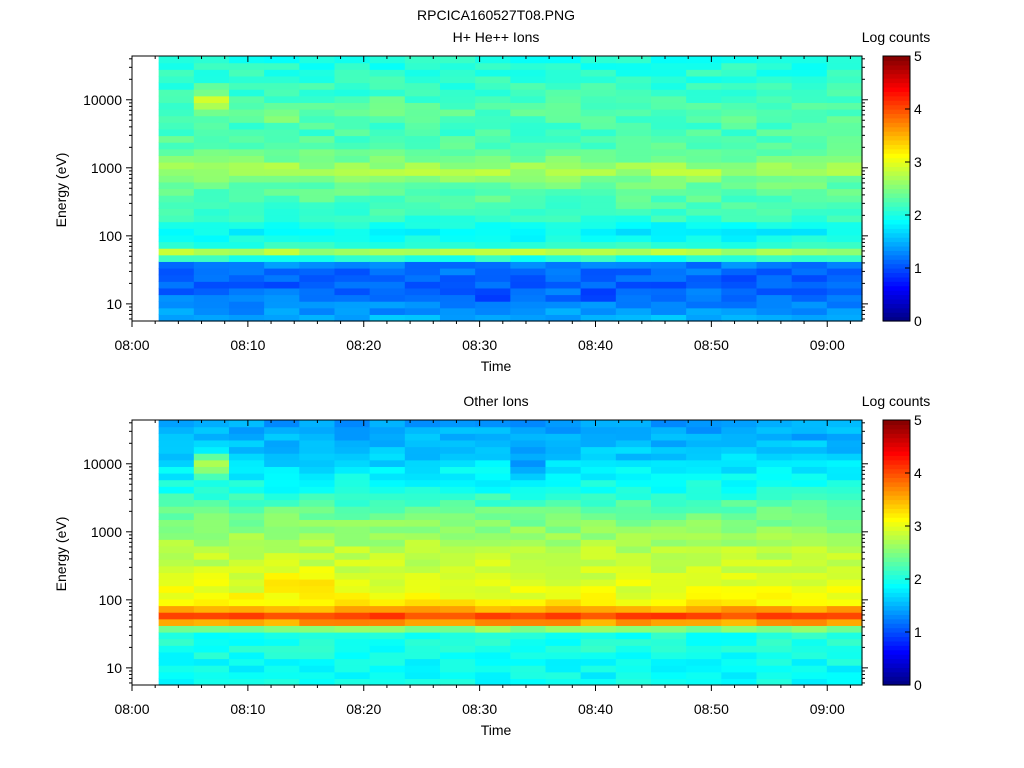  Describe the element at coordinates (918, 162) in the screenshot. I see `colorbar-tick-label: 3` at that location.